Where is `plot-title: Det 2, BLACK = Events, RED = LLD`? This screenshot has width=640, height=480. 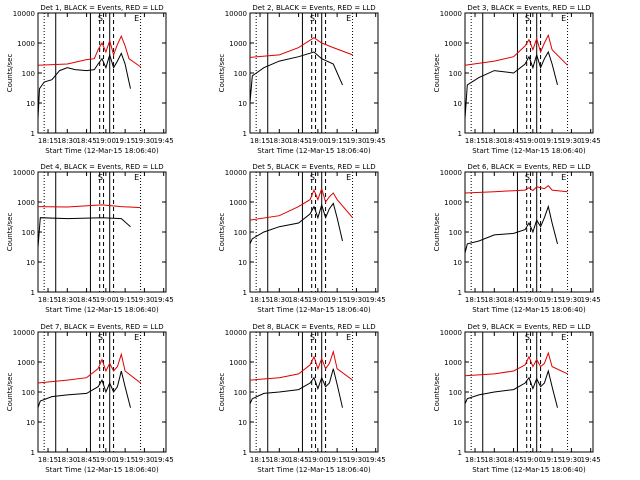 plot-title: Det 2, BLACK = Events, RED = LLD is located at coordinates (313, 8).